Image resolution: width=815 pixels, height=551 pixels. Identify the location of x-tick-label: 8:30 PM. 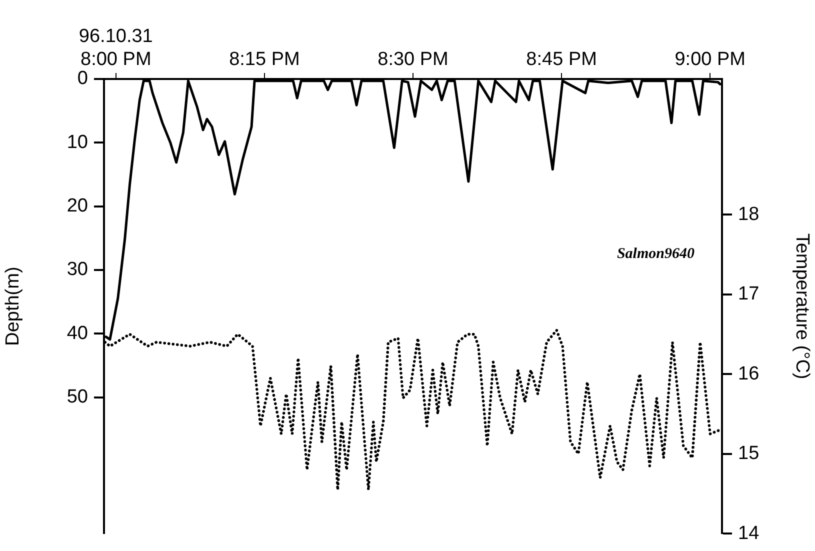
(413, 59).